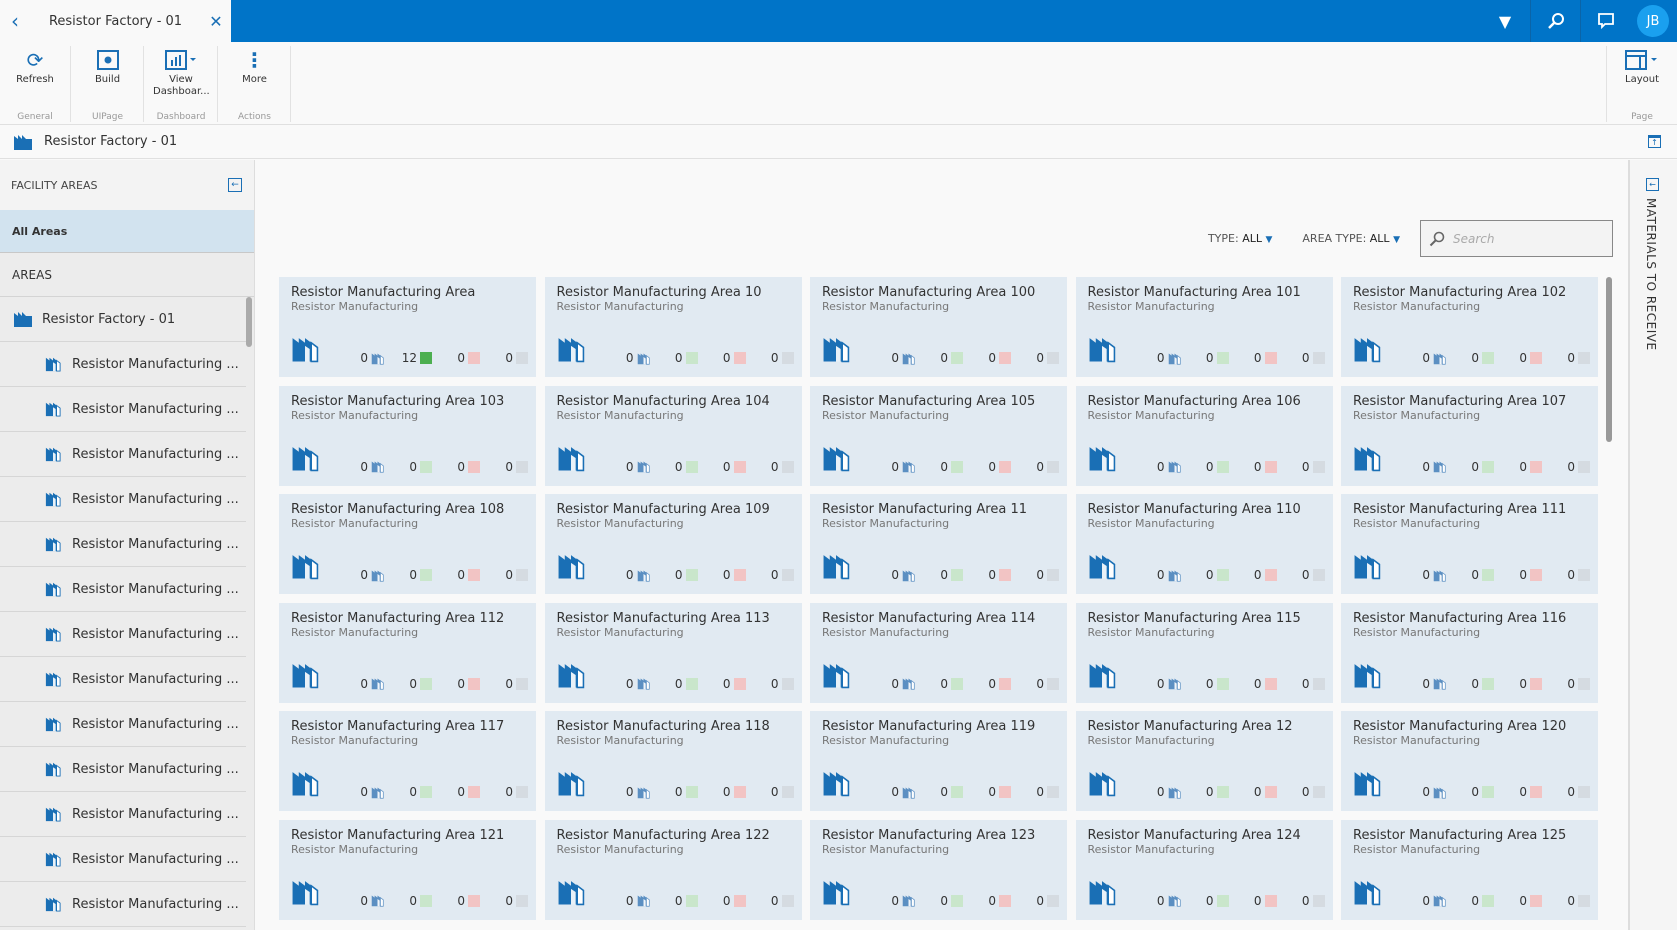 This screenshot has width=1677, height=930. What do you see at coordinates (15, 21) in the screenshot?
I see `back-icon: ‹` at bounding box center [15, 21].